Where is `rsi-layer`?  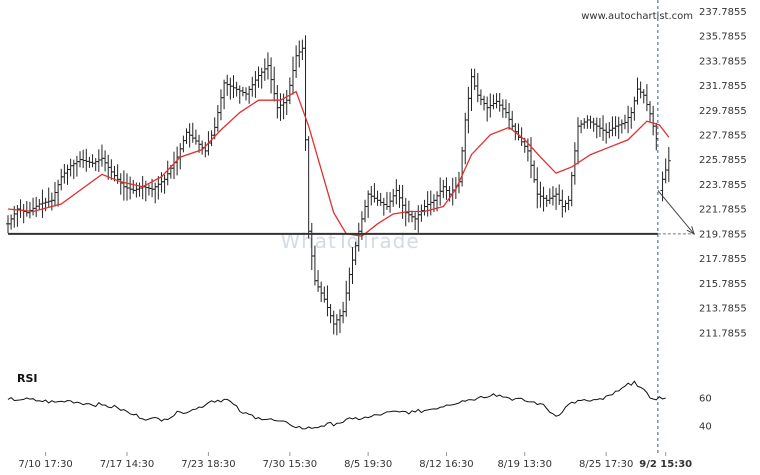
rsi-layer is located at coordinates (336, 405).